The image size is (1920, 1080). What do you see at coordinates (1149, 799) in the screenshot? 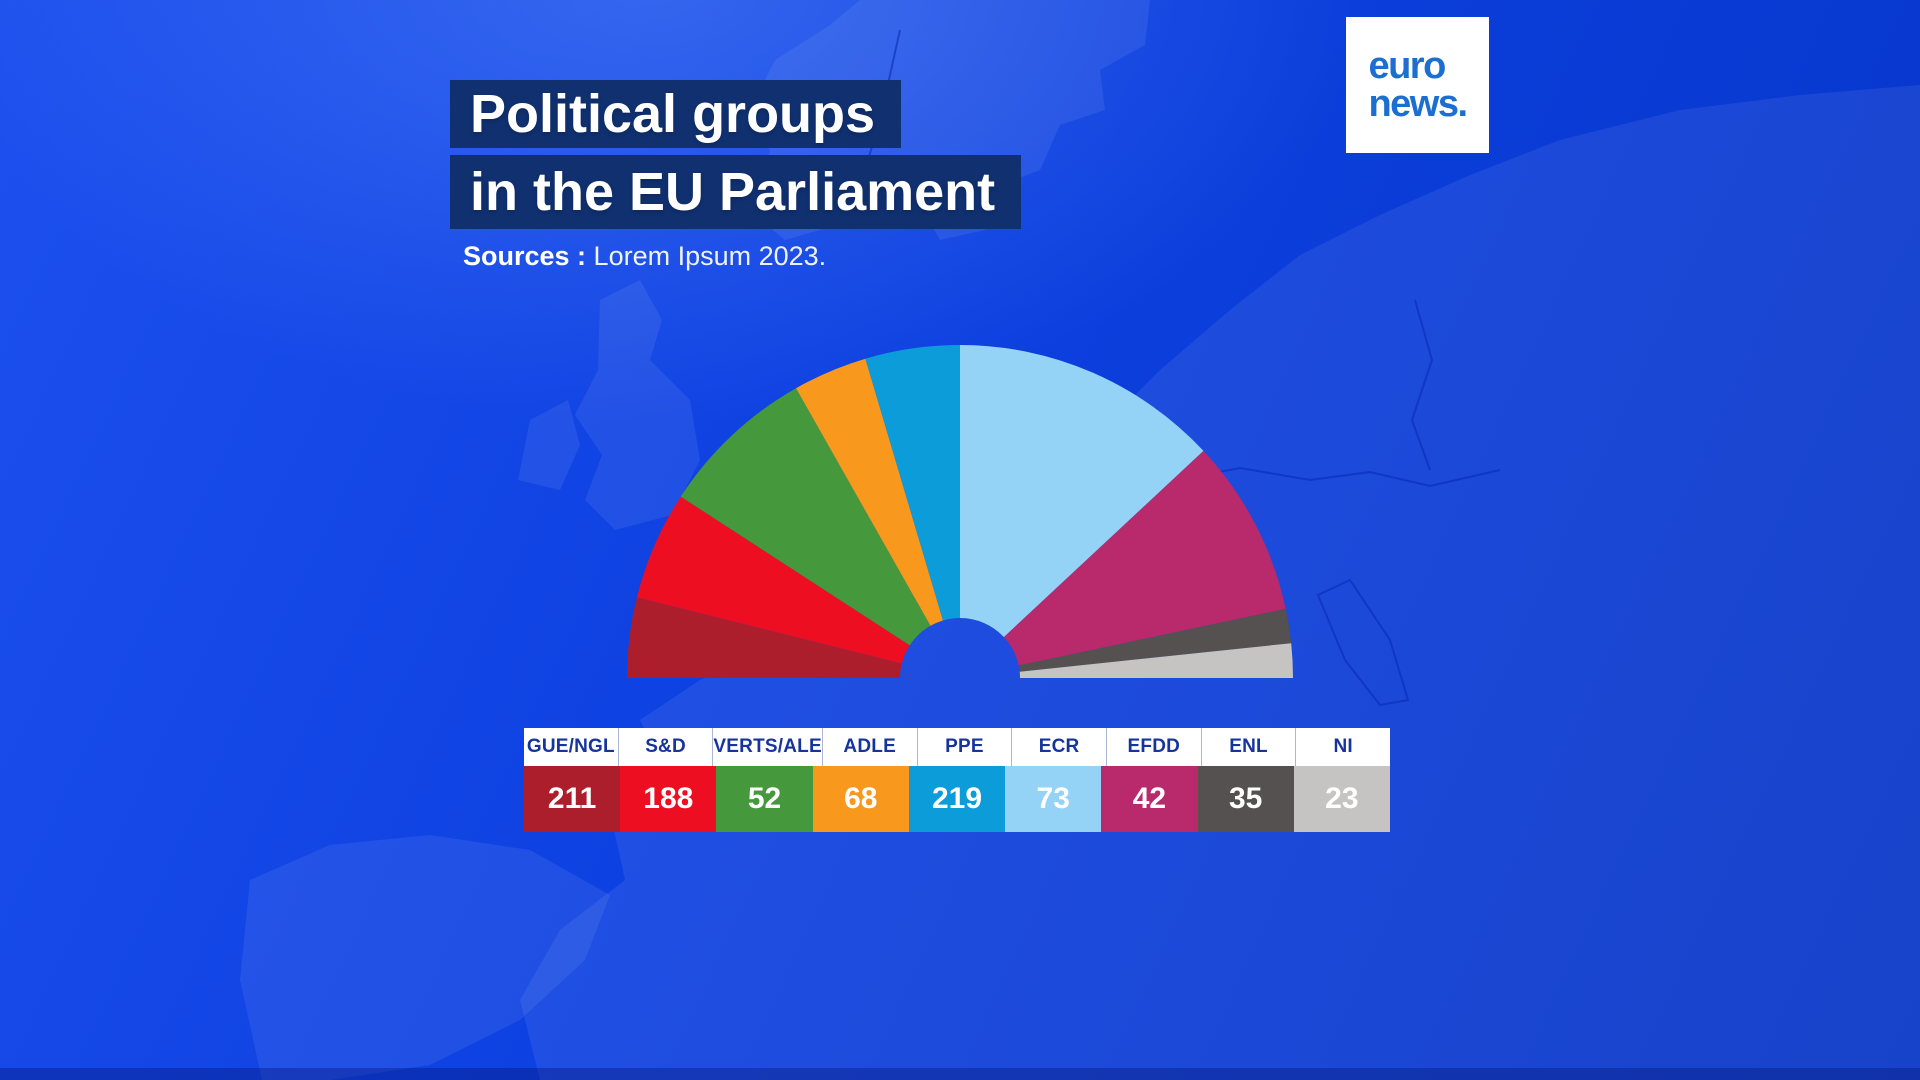
I see `legend-value-efdd: 42` at bounding box center [1149, 799].